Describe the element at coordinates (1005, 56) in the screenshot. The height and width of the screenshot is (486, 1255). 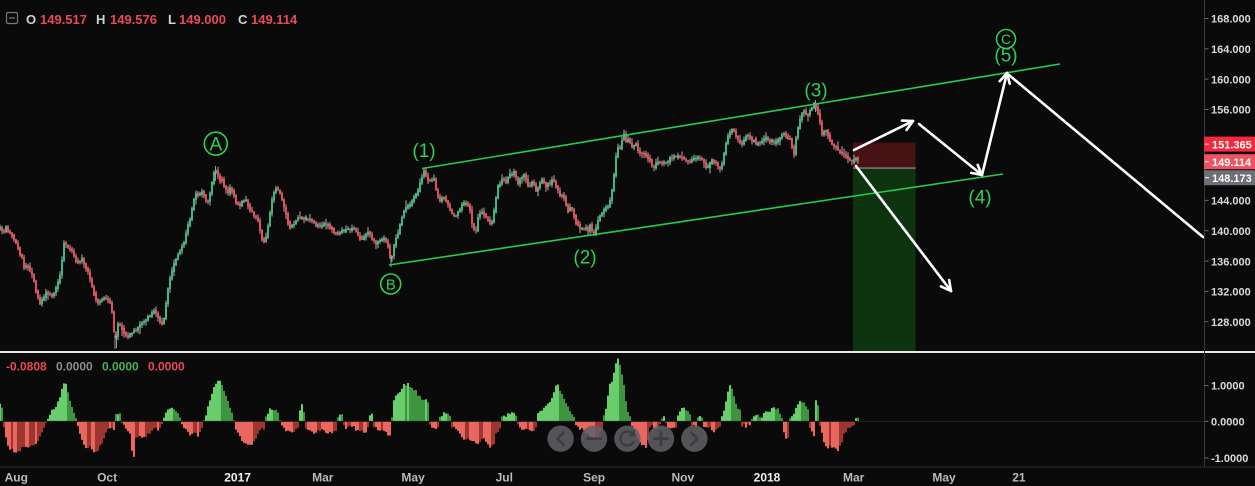
I see `svg-text: (5)` at that location.